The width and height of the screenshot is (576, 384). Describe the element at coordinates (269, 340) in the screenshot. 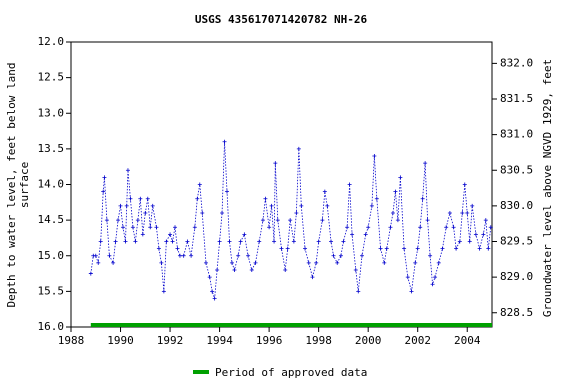

I see `x-tick-label: 1996` at that location.